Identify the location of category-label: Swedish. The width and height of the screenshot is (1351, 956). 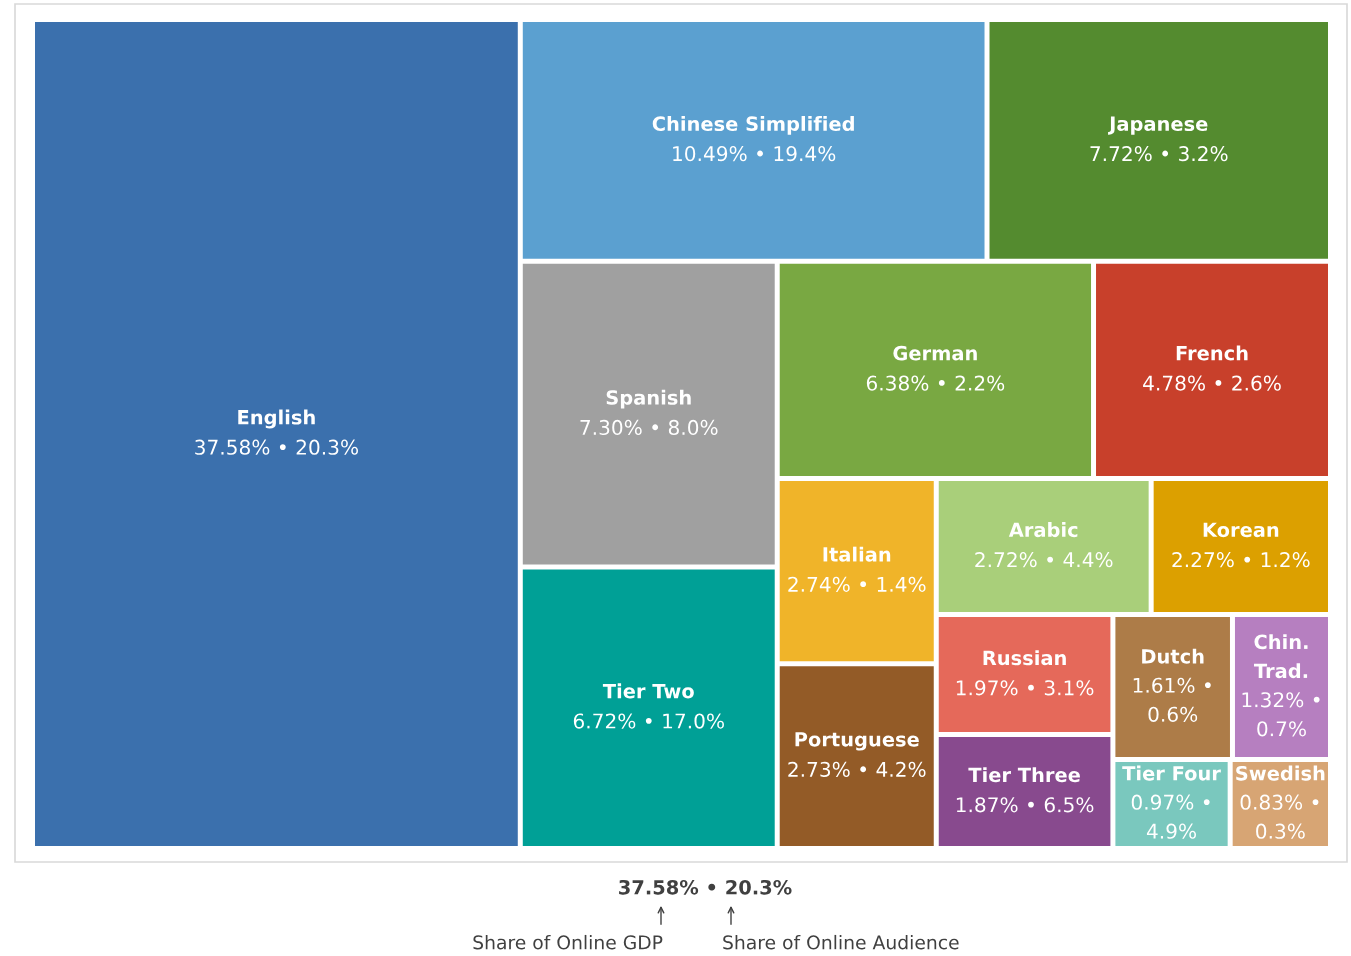
(1280, 773).